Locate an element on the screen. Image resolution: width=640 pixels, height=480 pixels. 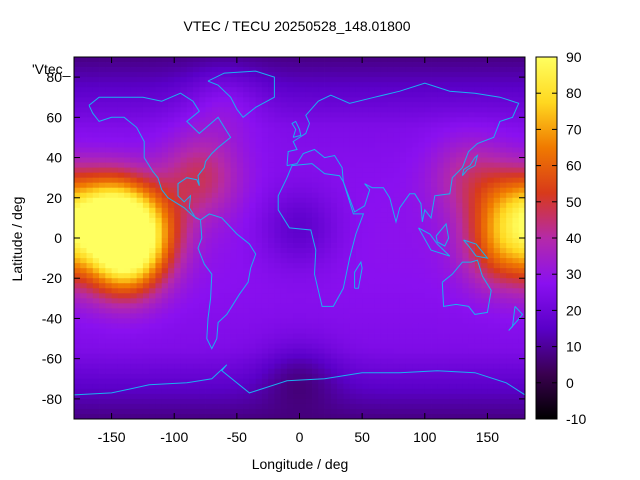
colorbar-tick-label: 90 is located at coordinates (574, 57).